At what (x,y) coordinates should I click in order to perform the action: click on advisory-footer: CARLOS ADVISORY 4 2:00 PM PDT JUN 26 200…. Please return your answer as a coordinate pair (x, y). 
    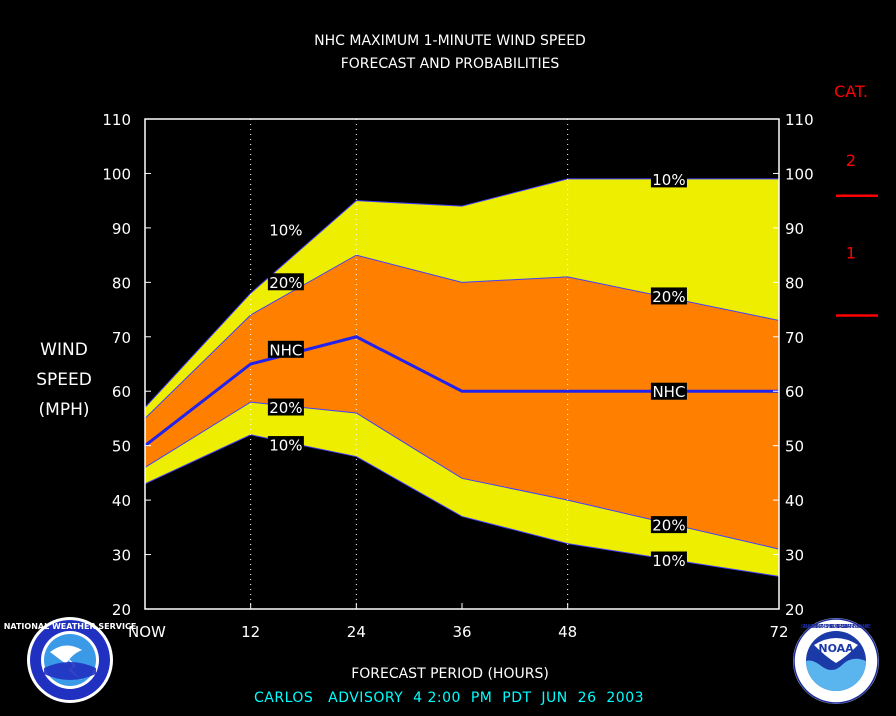
    Looking at the image, I should click on (449, 698).